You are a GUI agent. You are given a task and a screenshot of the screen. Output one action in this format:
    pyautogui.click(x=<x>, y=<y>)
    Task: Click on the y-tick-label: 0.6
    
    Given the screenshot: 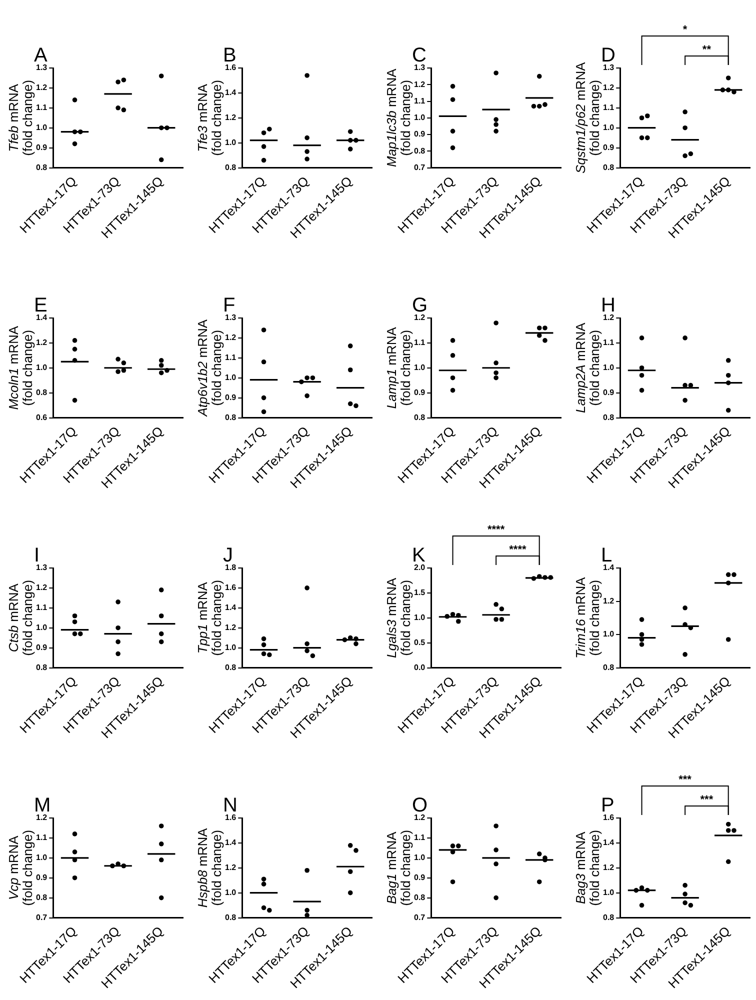 What is the action you would take?
    pyautogui.click(x=42, y=417)
    